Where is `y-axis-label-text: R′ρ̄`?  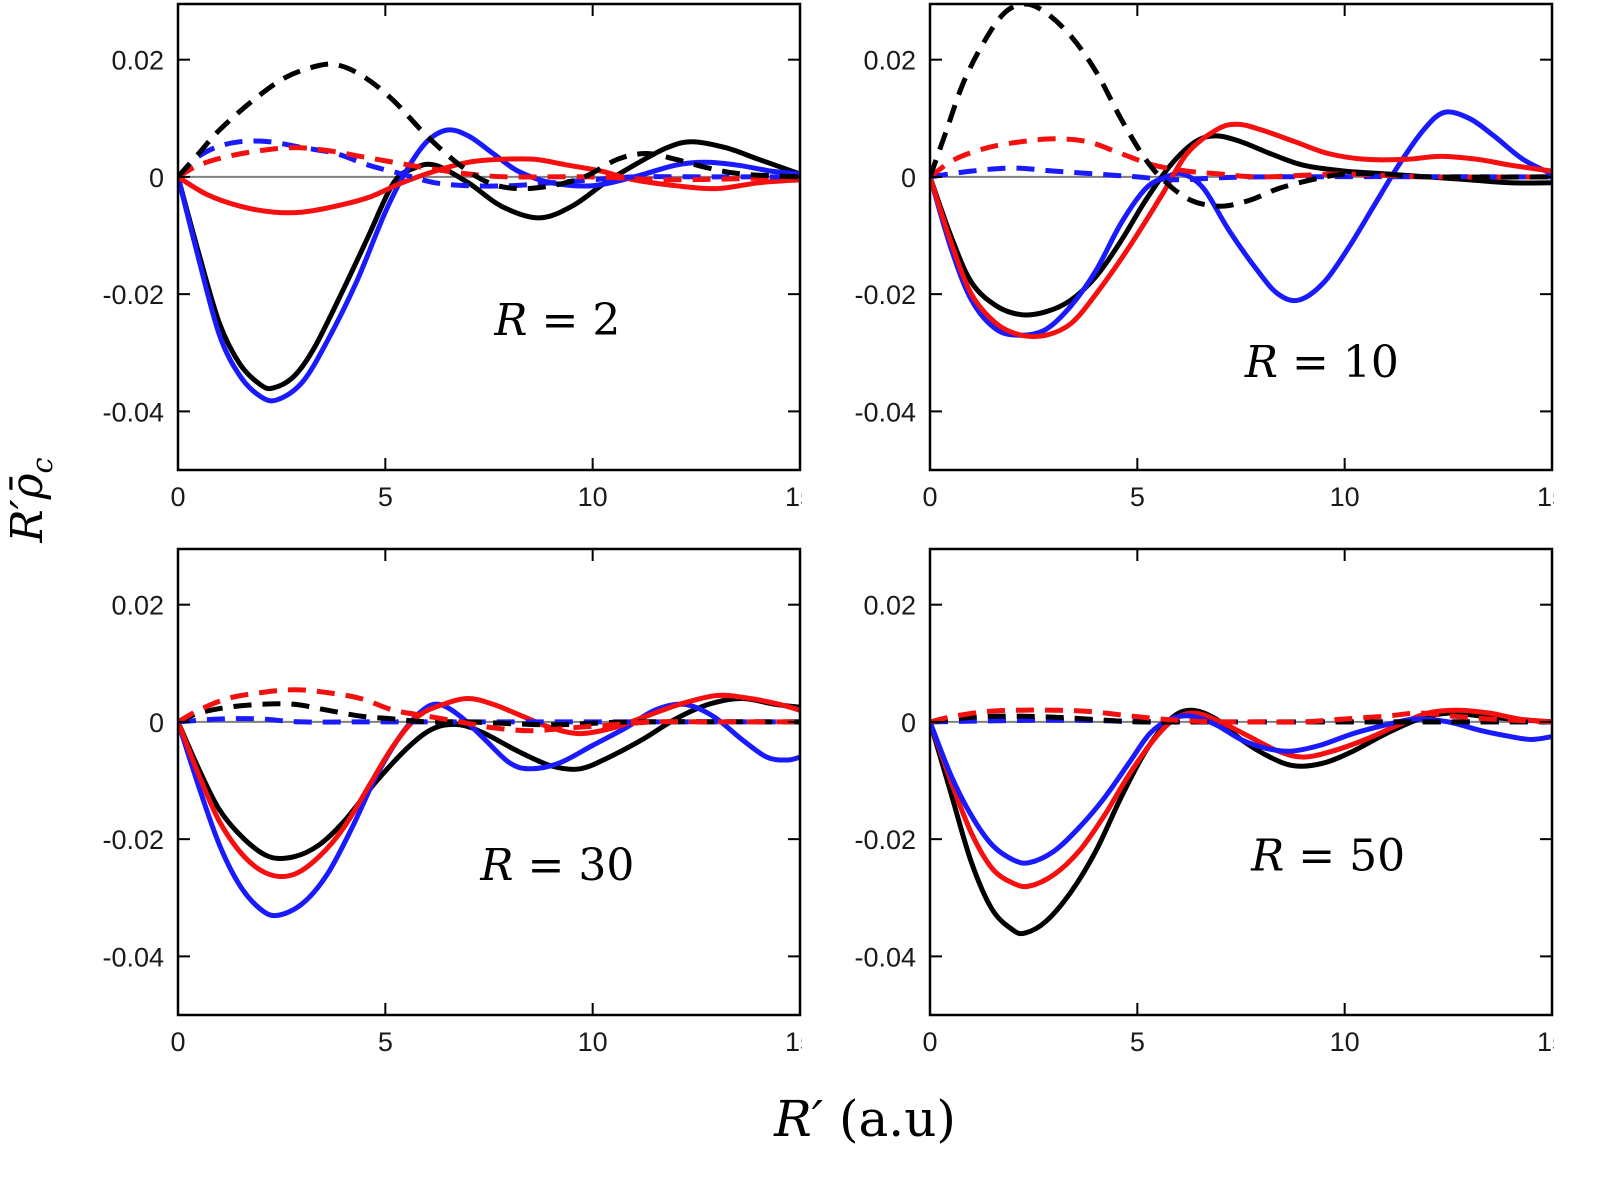
y-axis-label-text: R′ρ̄ is located at coordinates (27, 508).